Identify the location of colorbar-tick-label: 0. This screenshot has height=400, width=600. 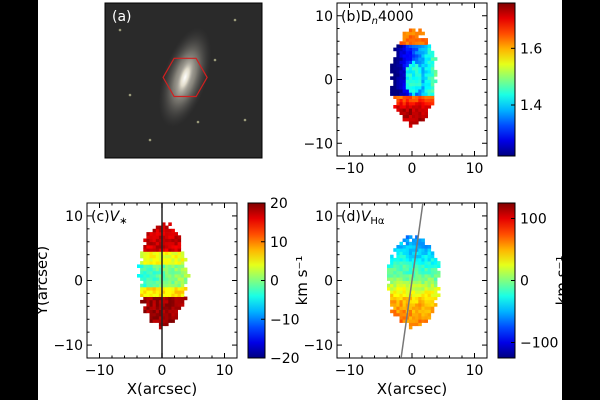
(524, 282).